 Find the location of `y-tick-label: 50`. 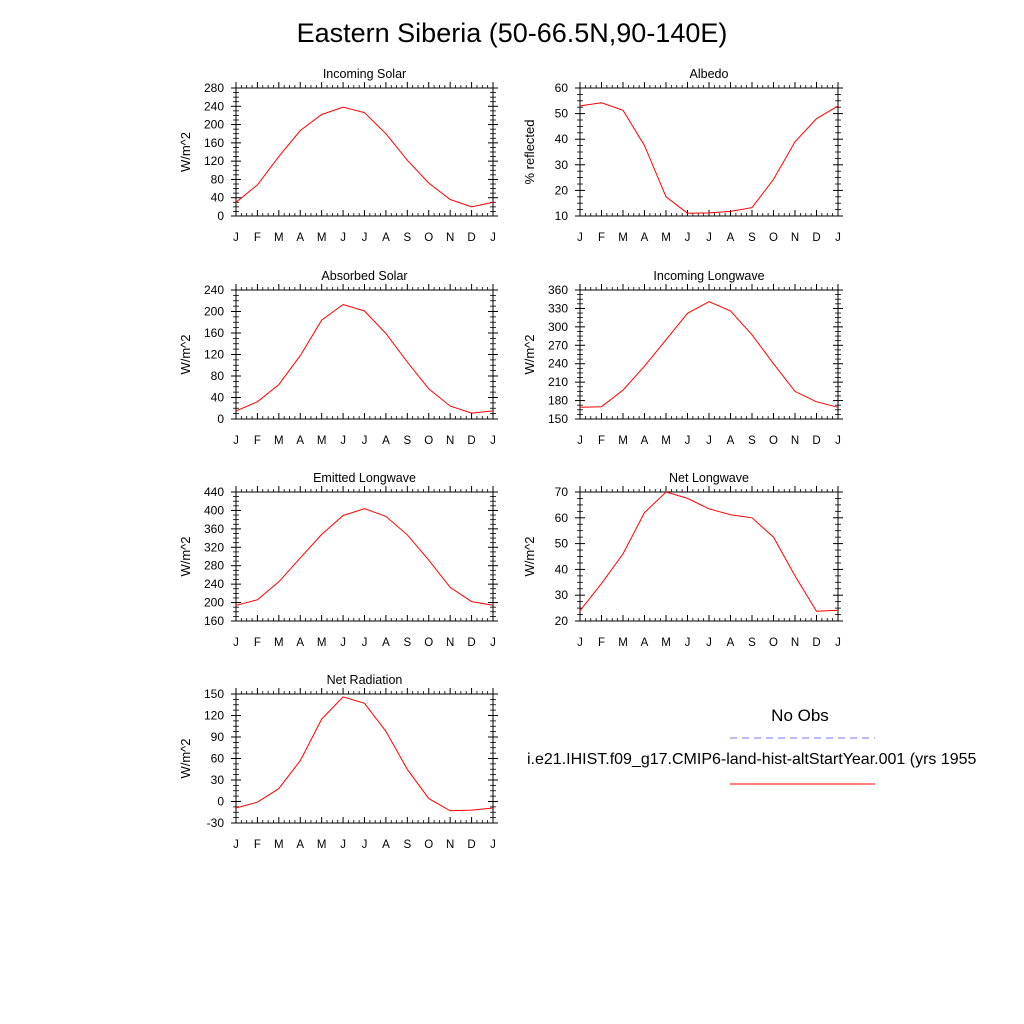

y-tick-label: 50 is located at coordinates (562, 114).